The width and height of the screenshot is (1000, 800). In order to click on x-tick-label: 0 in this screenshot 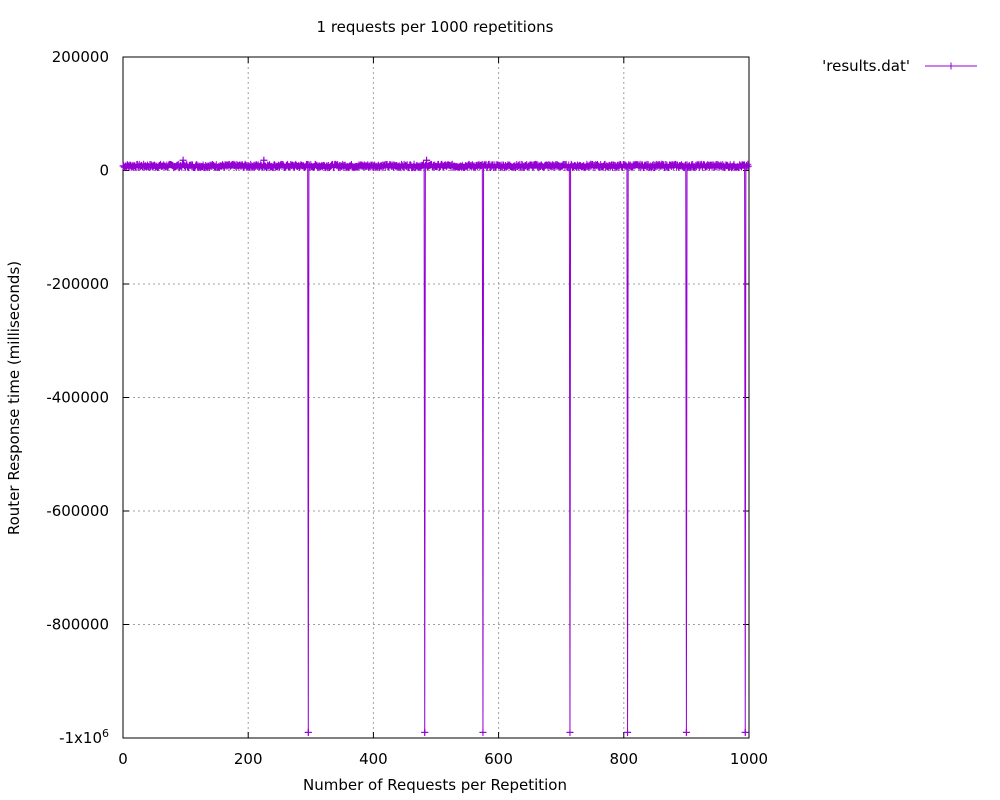, I will do `click(123, 759)`.